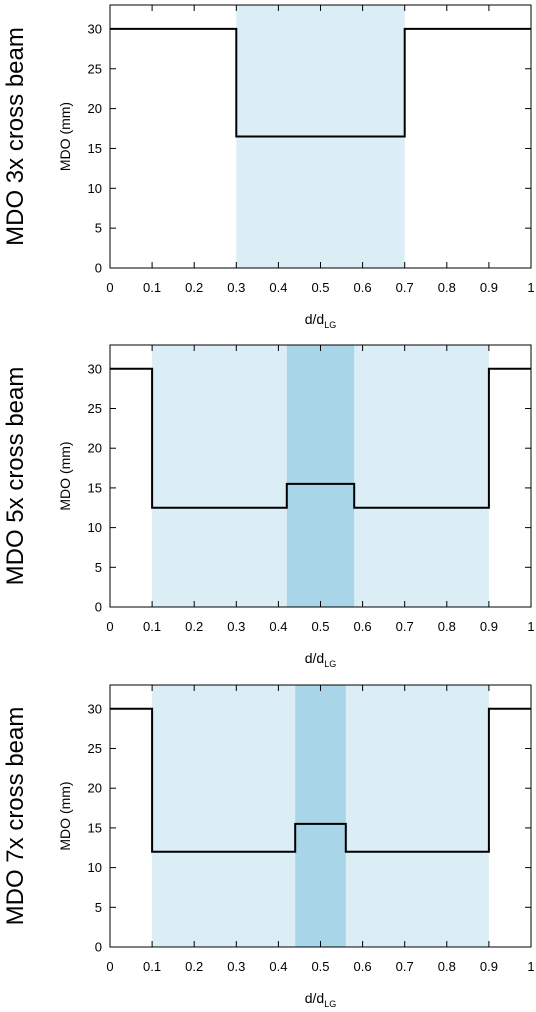 The height and width of the screenshot is (1012, 536). Describe the element at coordinates (15, 816) in the screenshot. I see `row-label: MDO 7x cross beam` at that location.